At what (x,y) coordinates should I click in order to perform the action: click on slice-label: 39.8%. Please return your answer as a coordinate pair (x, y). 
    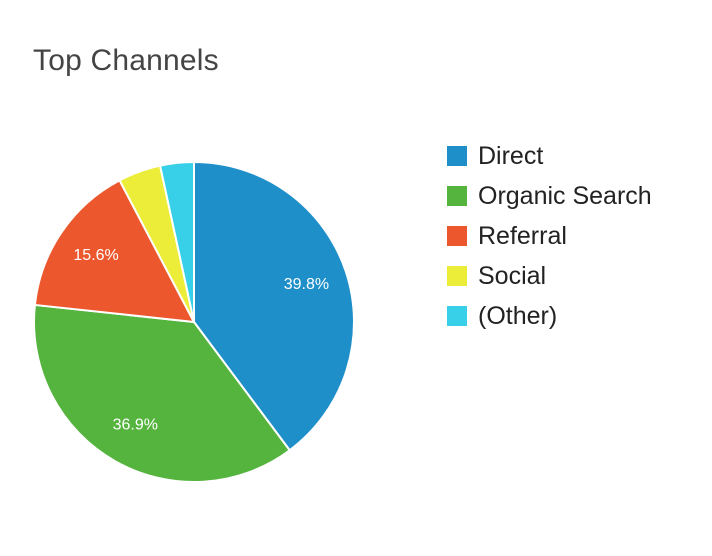
    Looking at the image, I should click on (306, 284).